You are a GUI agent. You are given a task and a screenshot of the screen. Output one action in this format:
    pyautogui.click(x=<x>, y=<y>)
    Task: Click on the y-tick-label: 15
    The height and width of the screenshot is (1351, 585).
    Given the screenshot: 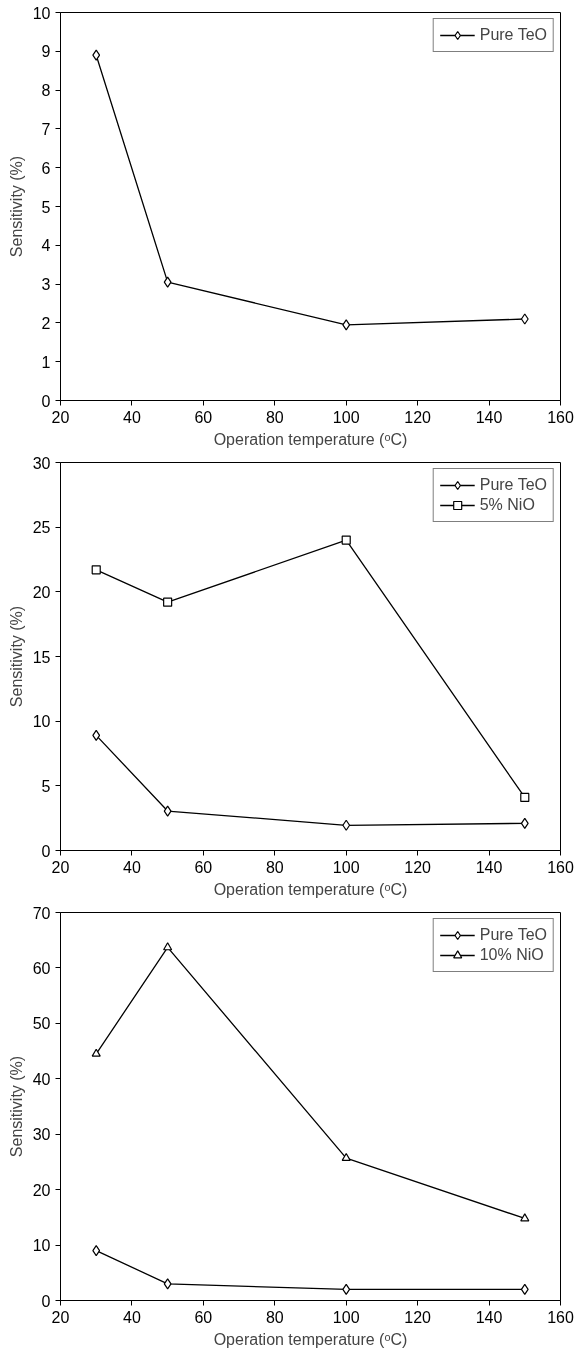 What is the action you would take?
    pyautogui.click(x=41, y=657)
    